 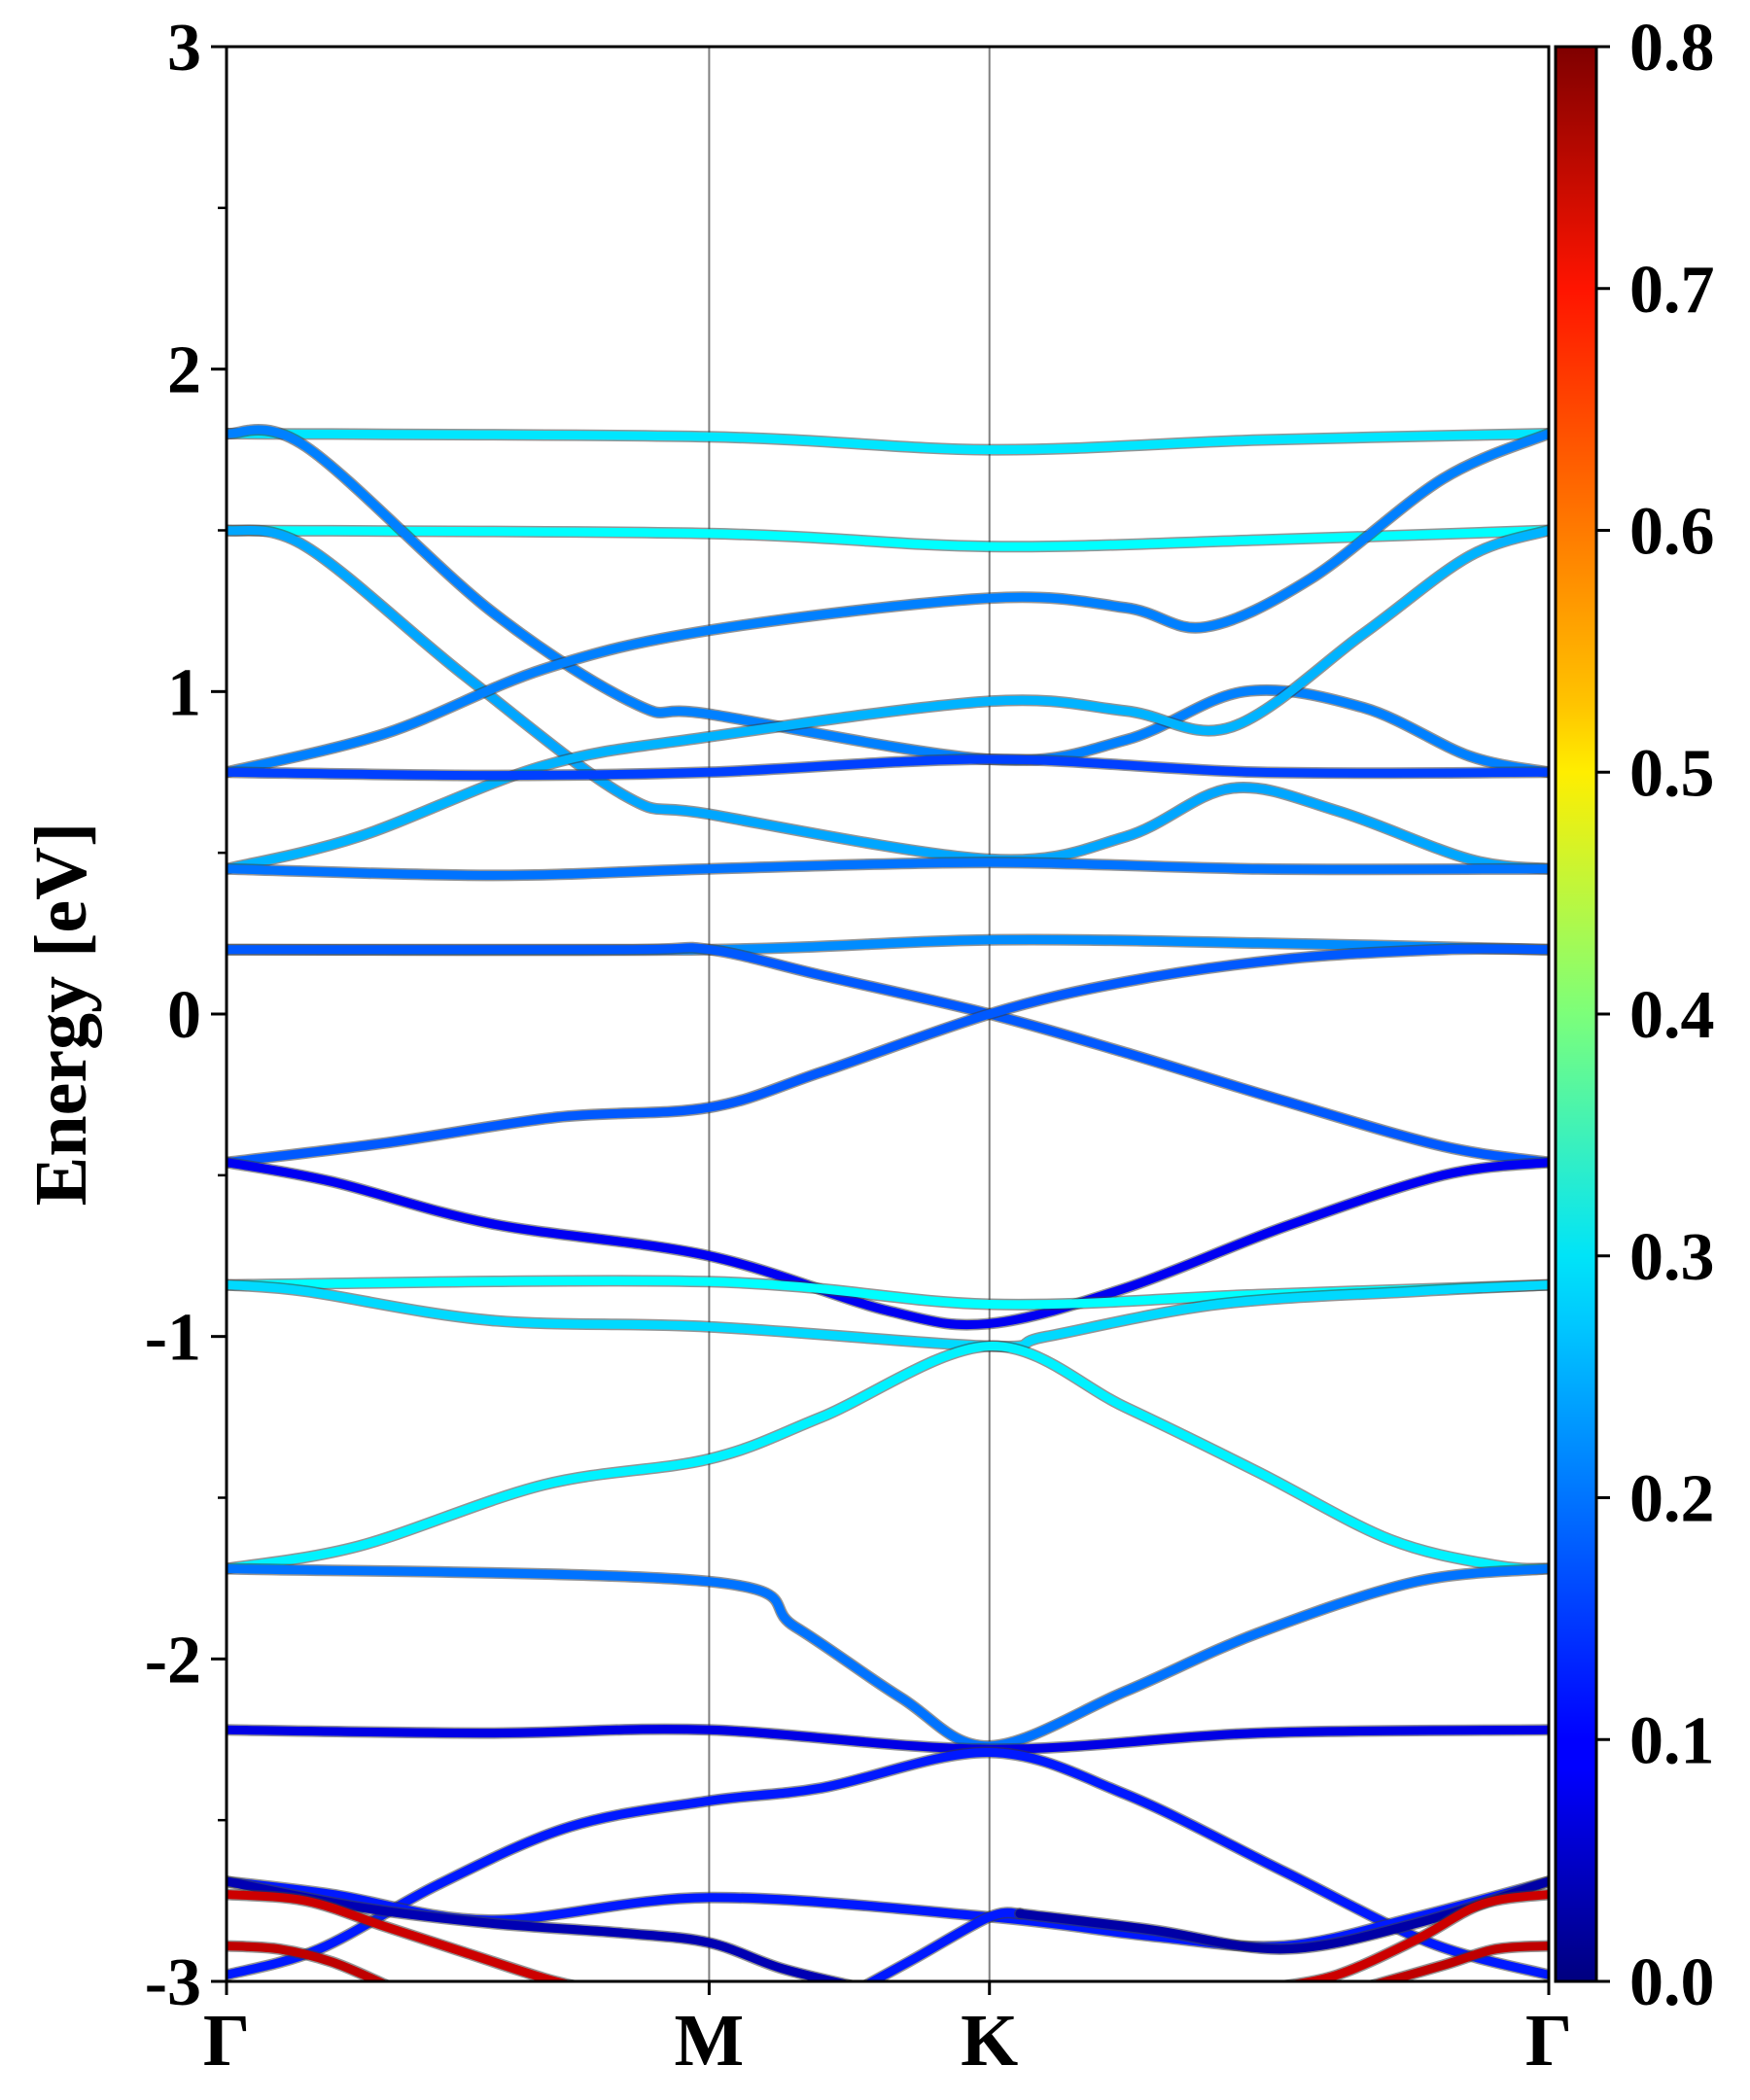 I want to click on y-axis: 3 2 1 0 -1 -2 -3, so click(x=186, y=1015).